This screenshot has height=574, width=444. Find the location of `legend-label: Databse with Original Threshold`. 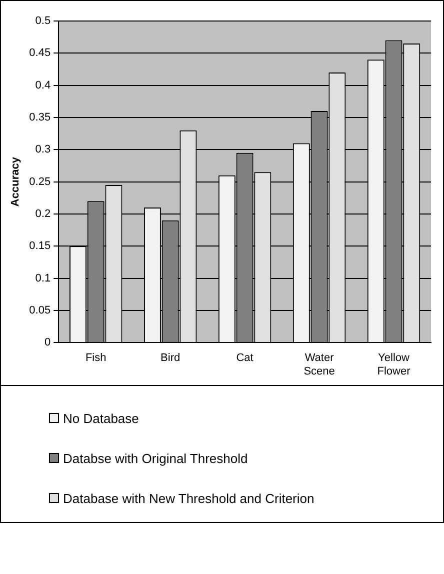

legend-label: Databse with Original Threshold is located at coordinates (155, 458).